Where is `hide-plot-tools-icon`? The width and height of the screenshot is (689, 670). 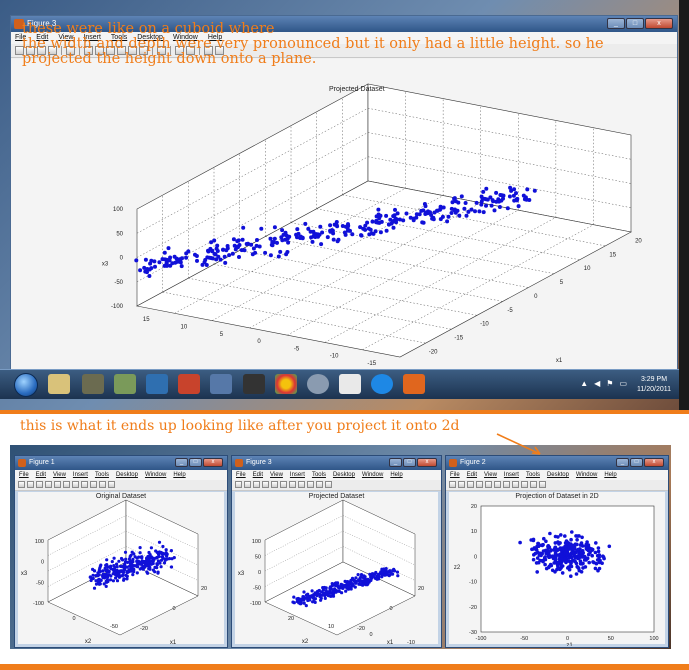 hide-plot-tools-icon is located at coordinates (208, 50).